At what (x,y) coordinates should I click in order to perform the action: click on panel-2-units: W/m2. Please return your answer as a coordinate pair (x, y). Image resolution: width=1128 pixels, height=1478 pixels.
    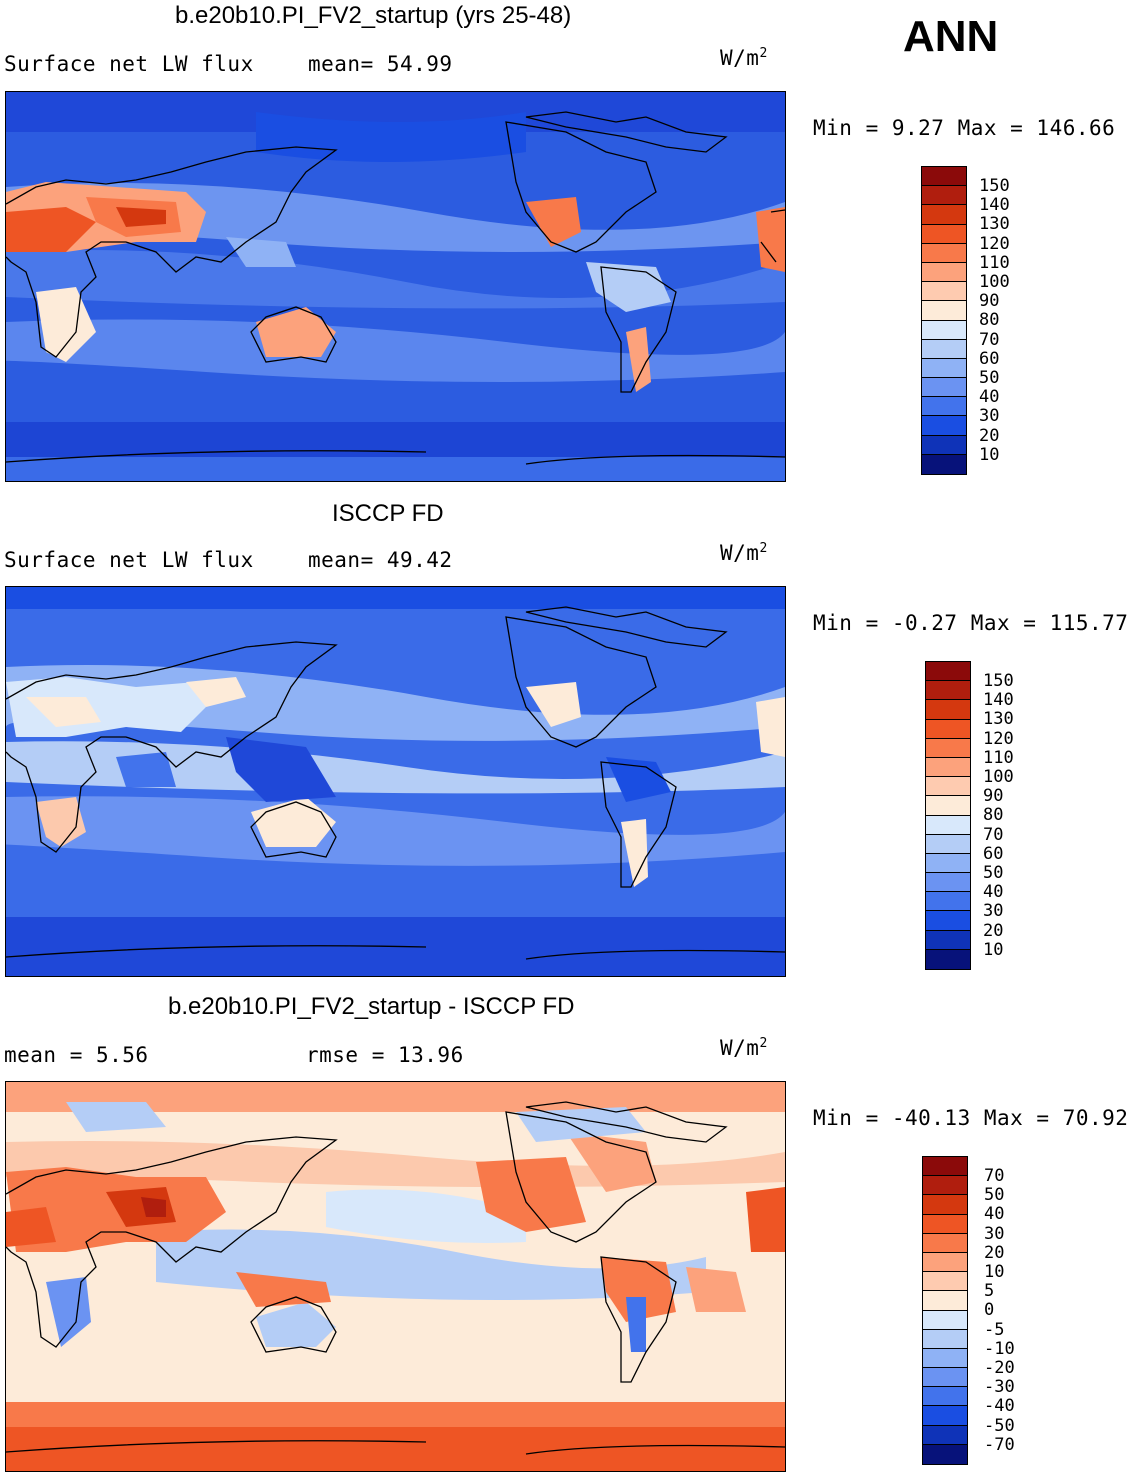
    Looking at the image, I should click on (744, 553).